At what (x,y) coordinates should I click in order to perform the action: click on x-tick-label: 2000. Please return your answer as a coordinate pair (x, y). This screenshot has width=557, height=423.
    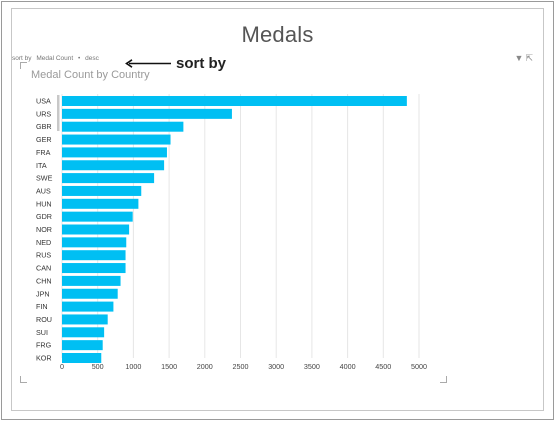
    Looking at the image, I should click on (205, 366).